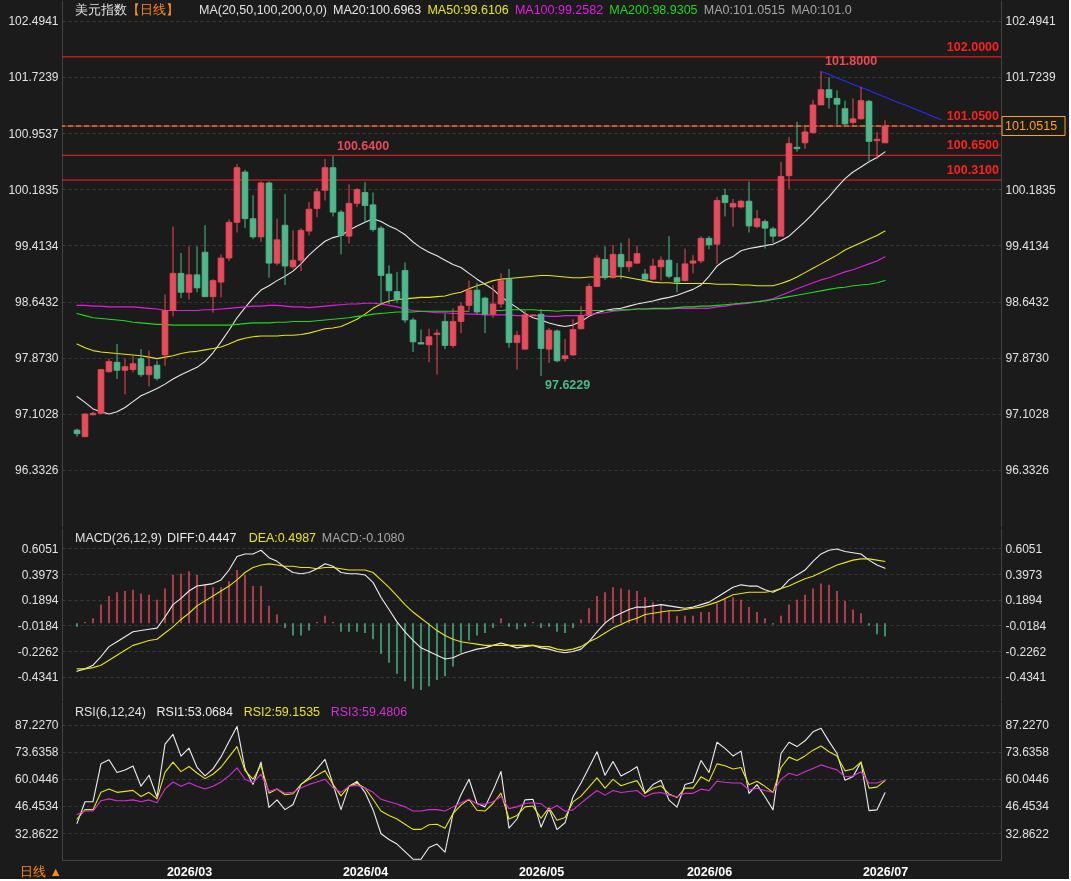  Describe the element at coordinates (189, 871) in the screenshot. I see `x-tick-label: 2026/03` at that location.